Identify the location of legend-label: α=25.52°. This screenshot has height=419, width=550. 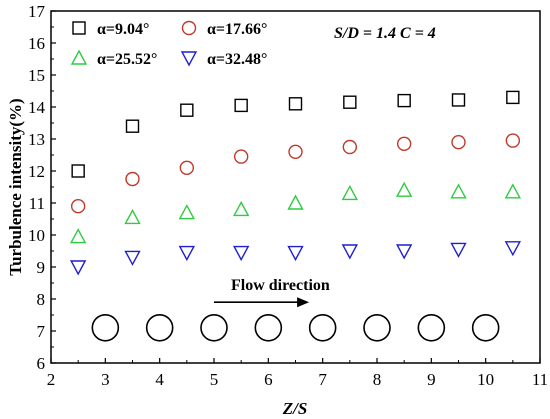
(127, 59).